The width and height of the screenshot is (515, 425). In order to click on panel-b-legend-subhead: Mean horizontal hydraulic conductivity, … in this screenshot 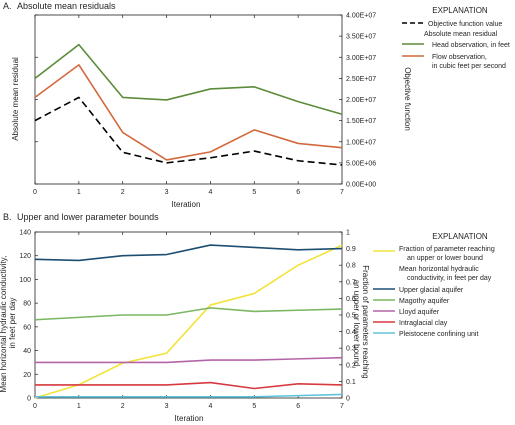, I will do `click(445, 274)`.